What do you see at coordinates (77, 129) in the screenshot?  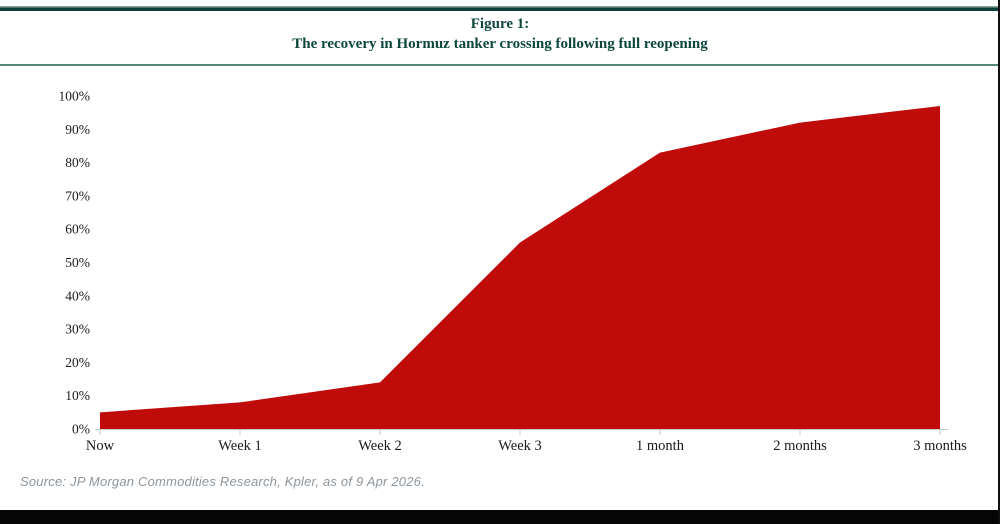 I see `y-axis-label: 90%` at bounding box center [77, 129].